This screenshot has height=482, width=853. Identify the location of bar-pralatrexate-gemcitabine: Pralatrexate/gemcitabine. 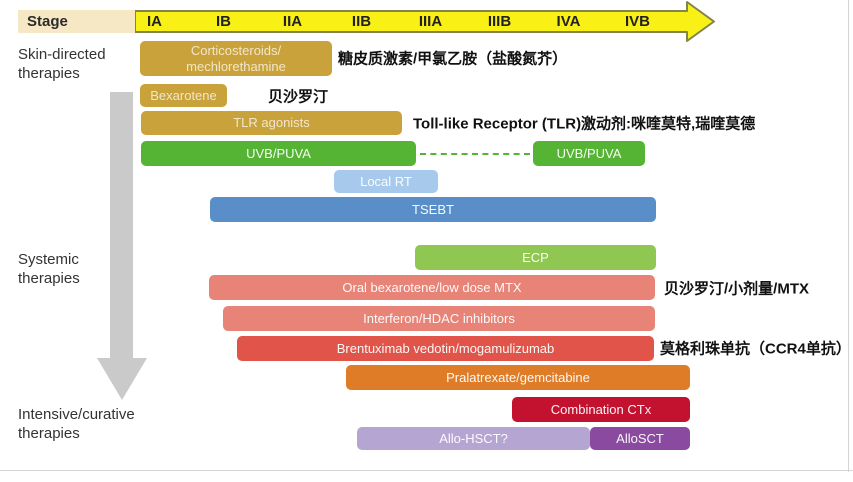
(518, 377).